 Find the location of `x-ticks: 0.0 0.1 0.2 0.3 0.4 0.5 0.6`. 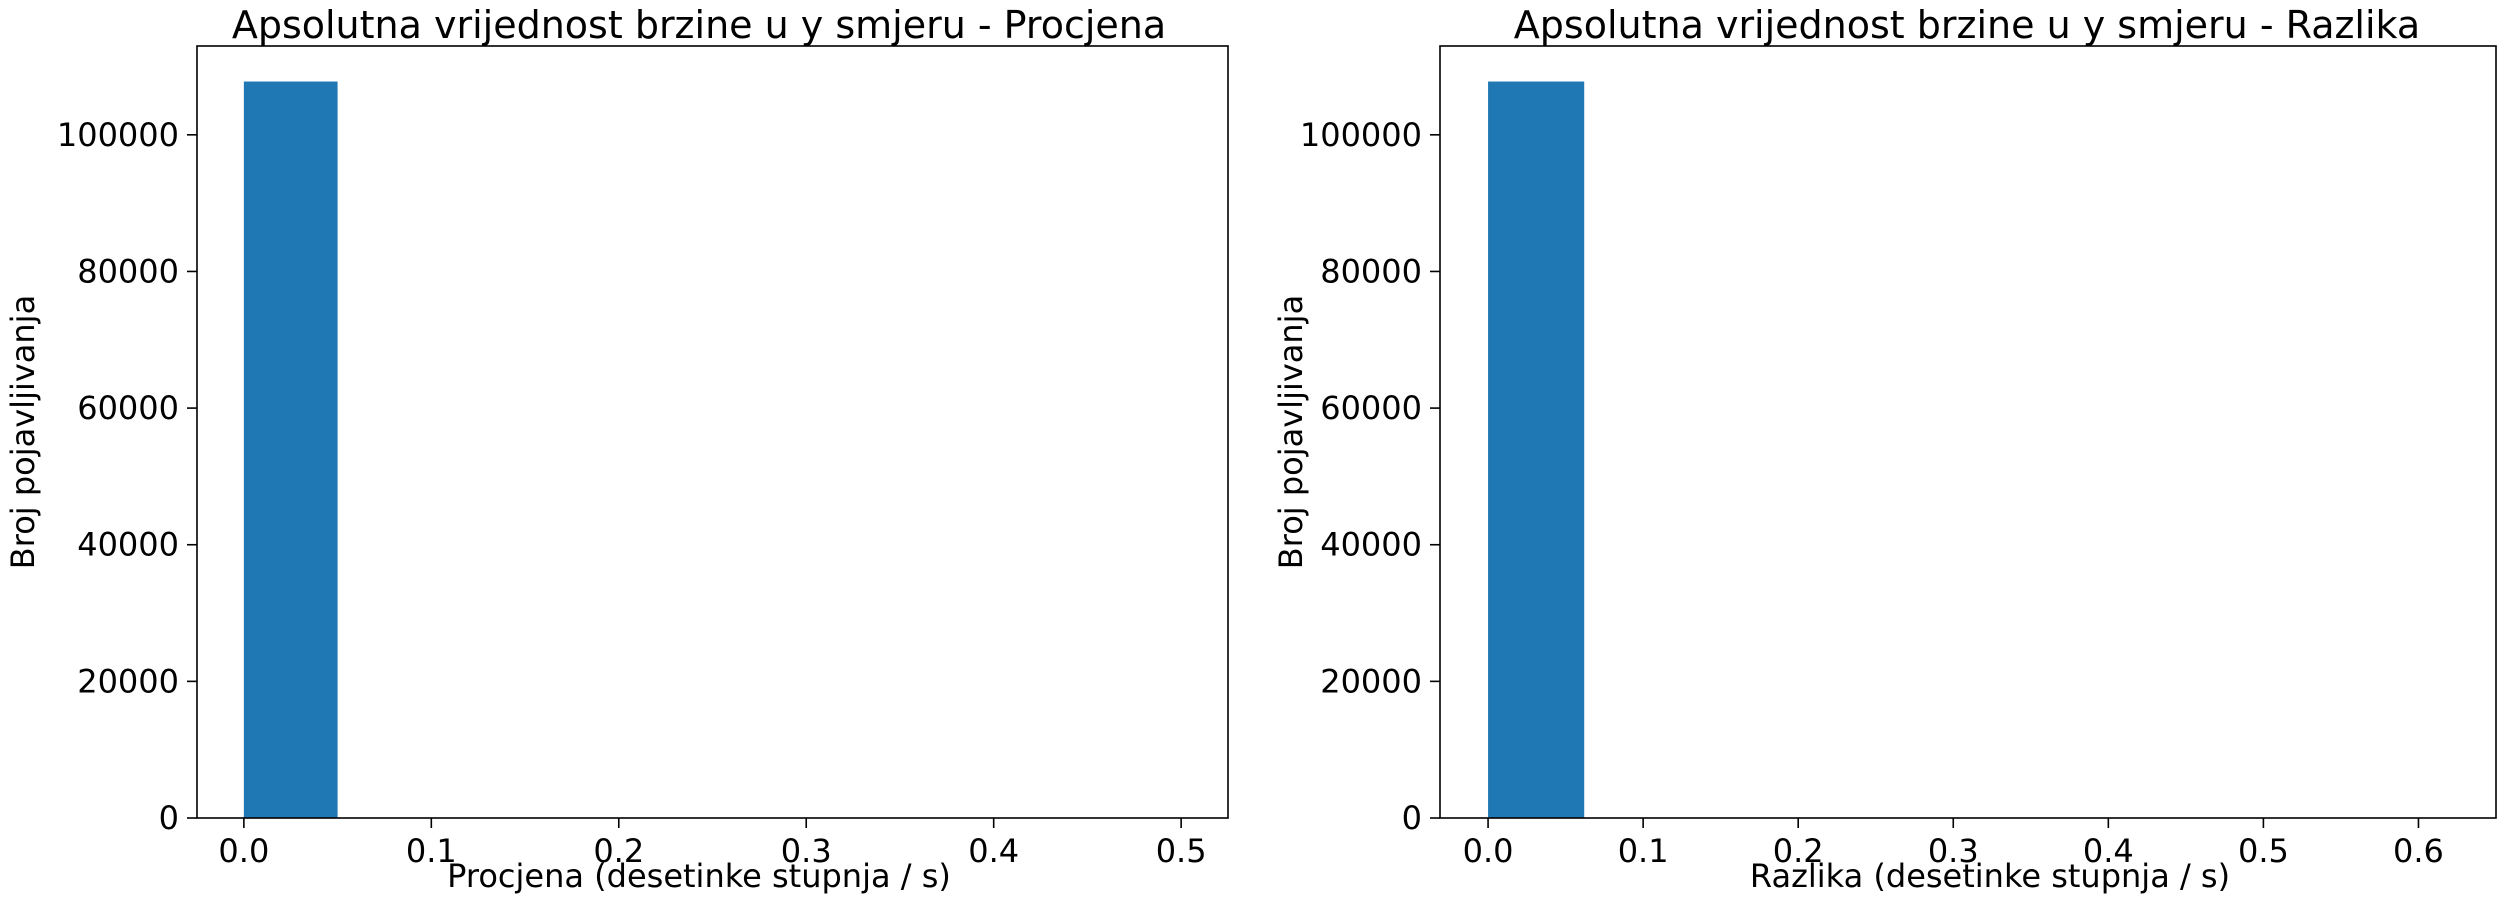

x-ticks: 0.0 0.1 0.2 0.3 0.4 0.5 0.6 is located at coordinates (1953, 844).